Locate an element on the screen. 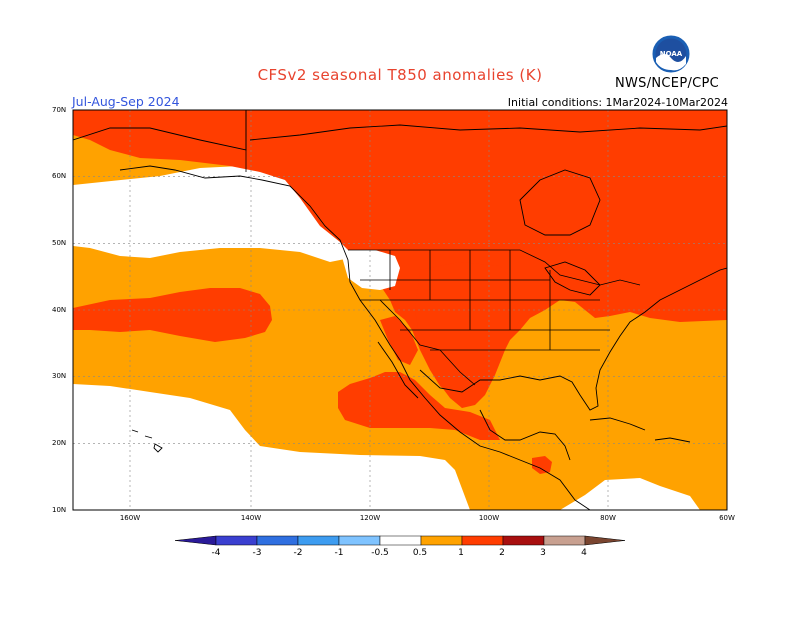 Image resolution: width=800 pixels, height=618 pixels. lon-label: 60W is located at coordinates (727, 518).